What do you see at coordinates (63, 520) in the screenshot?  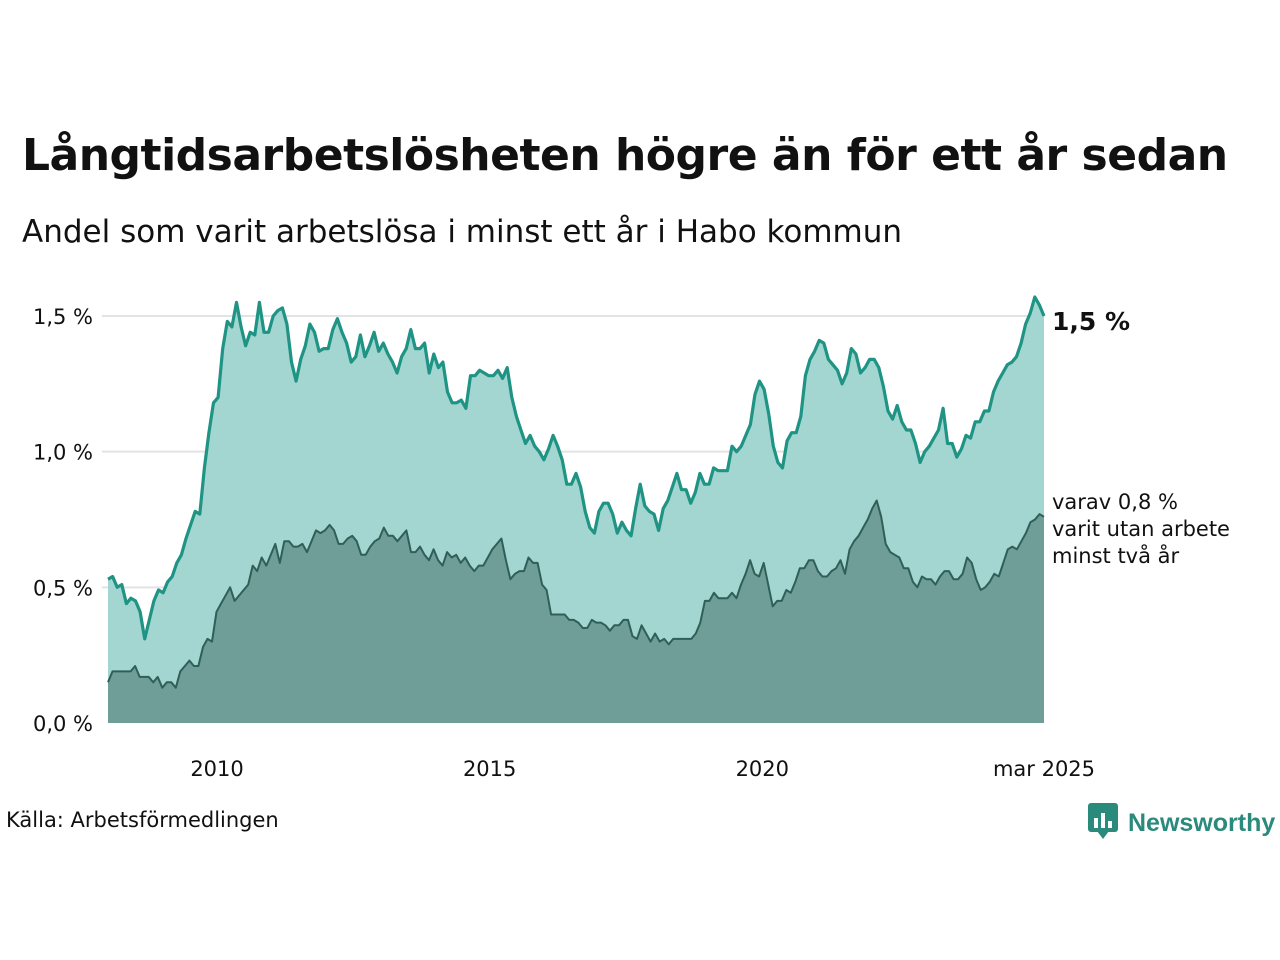 I see `y-axis: 0,0 % 0,5 % 1,0 % 1,5 %` at bounding box center [63, 520].